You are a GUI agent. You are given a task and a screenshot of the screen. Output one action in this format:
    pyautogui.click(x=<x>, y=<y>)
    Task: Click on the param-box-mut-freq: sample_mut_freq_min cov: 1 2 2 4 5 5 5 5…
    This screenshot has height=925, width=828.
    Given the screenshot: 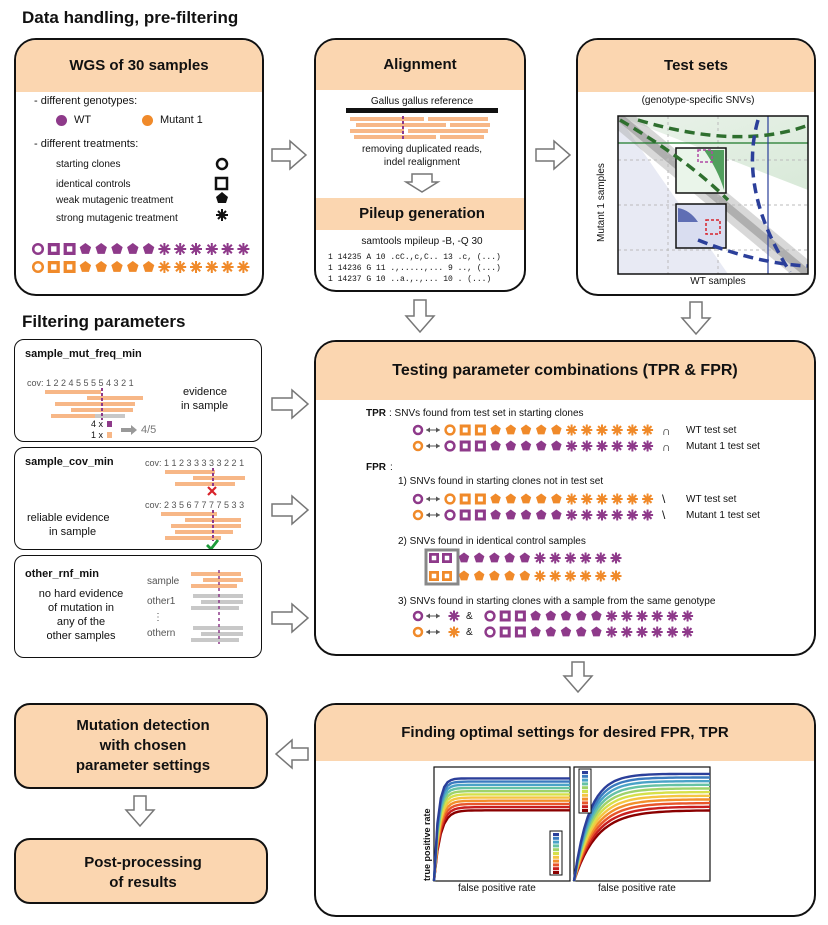 What is the action you would take?
    pyautogui.click(x=138, y=390)
    